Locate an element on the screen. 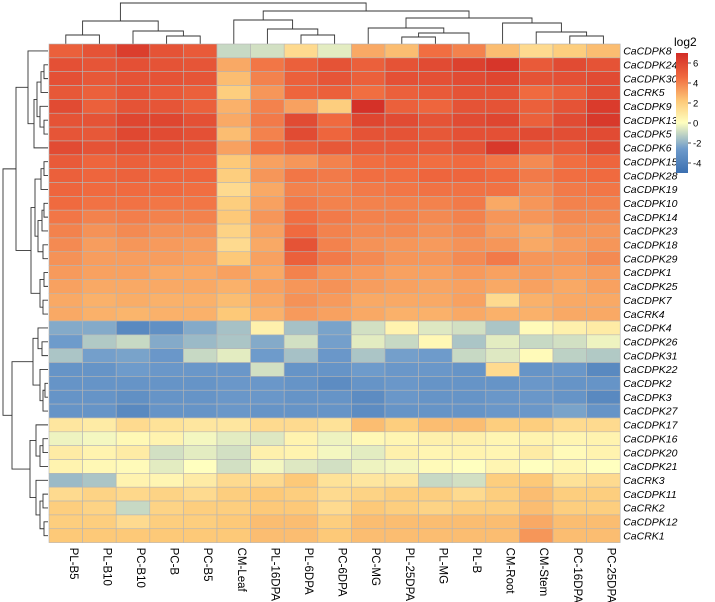 The height and width of the screenshot is (602, 715). column-label: PC-B10 is located at coordinates (140, 568).